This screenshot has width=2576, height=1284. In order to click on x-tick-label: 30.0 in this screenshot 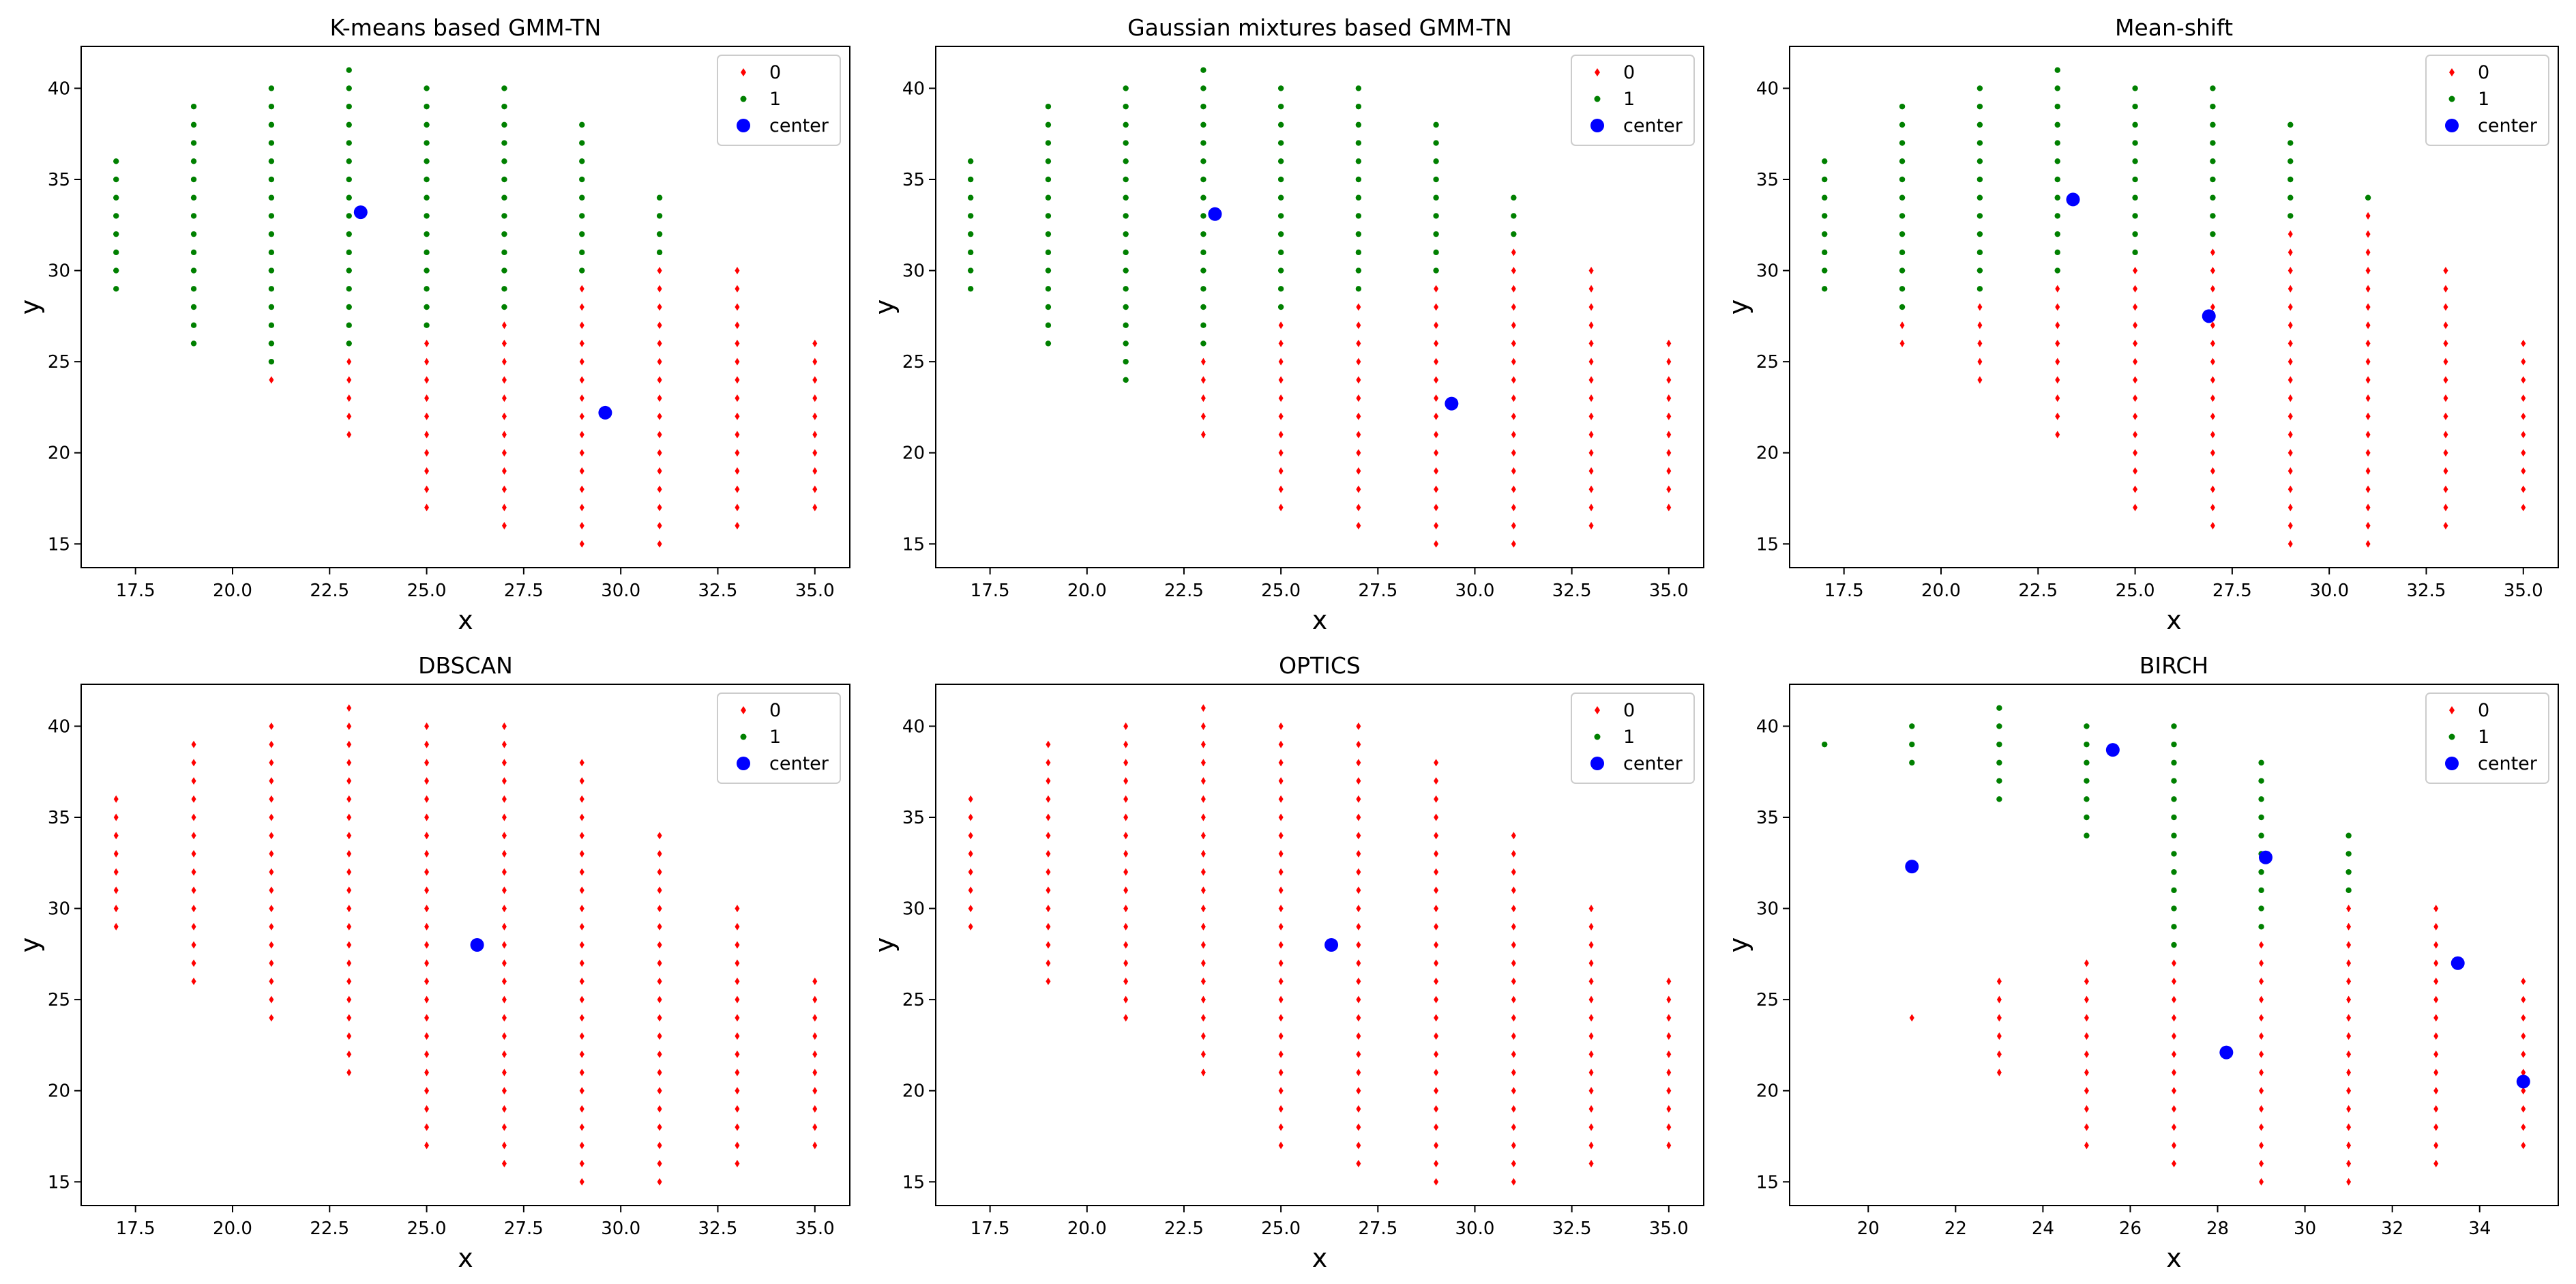, I will do `click(1475, 591)`.